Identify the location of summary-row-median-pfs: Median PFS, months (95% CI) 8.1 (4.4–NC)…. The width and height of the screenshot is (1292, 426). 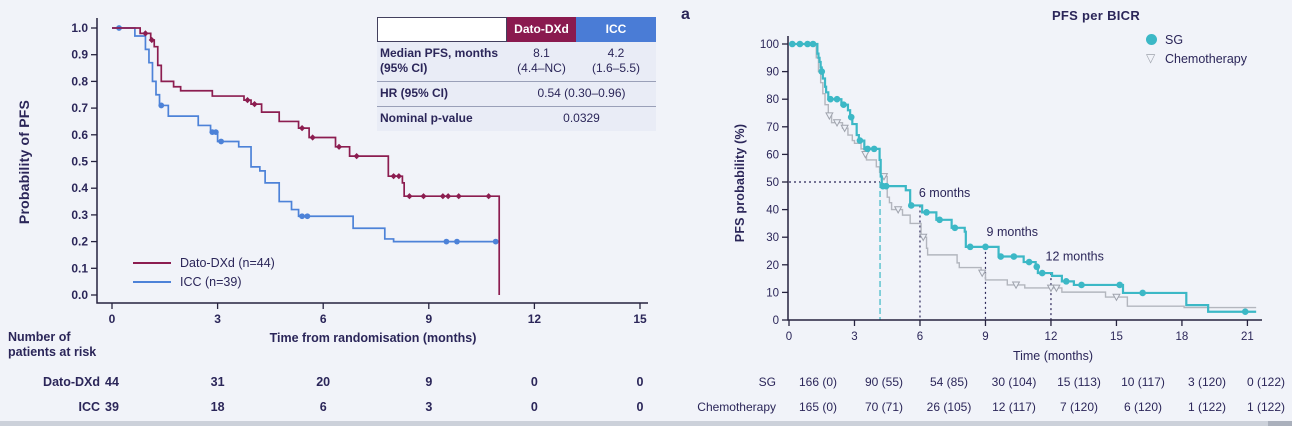
(516, 62).